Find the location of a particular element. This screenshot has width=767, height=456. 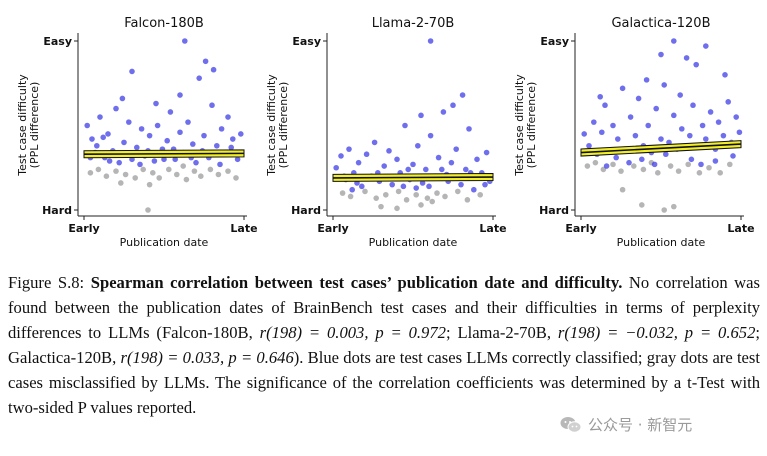

caption-text-2: ; Llama-2-70B, is located at coordinates (498, 332).